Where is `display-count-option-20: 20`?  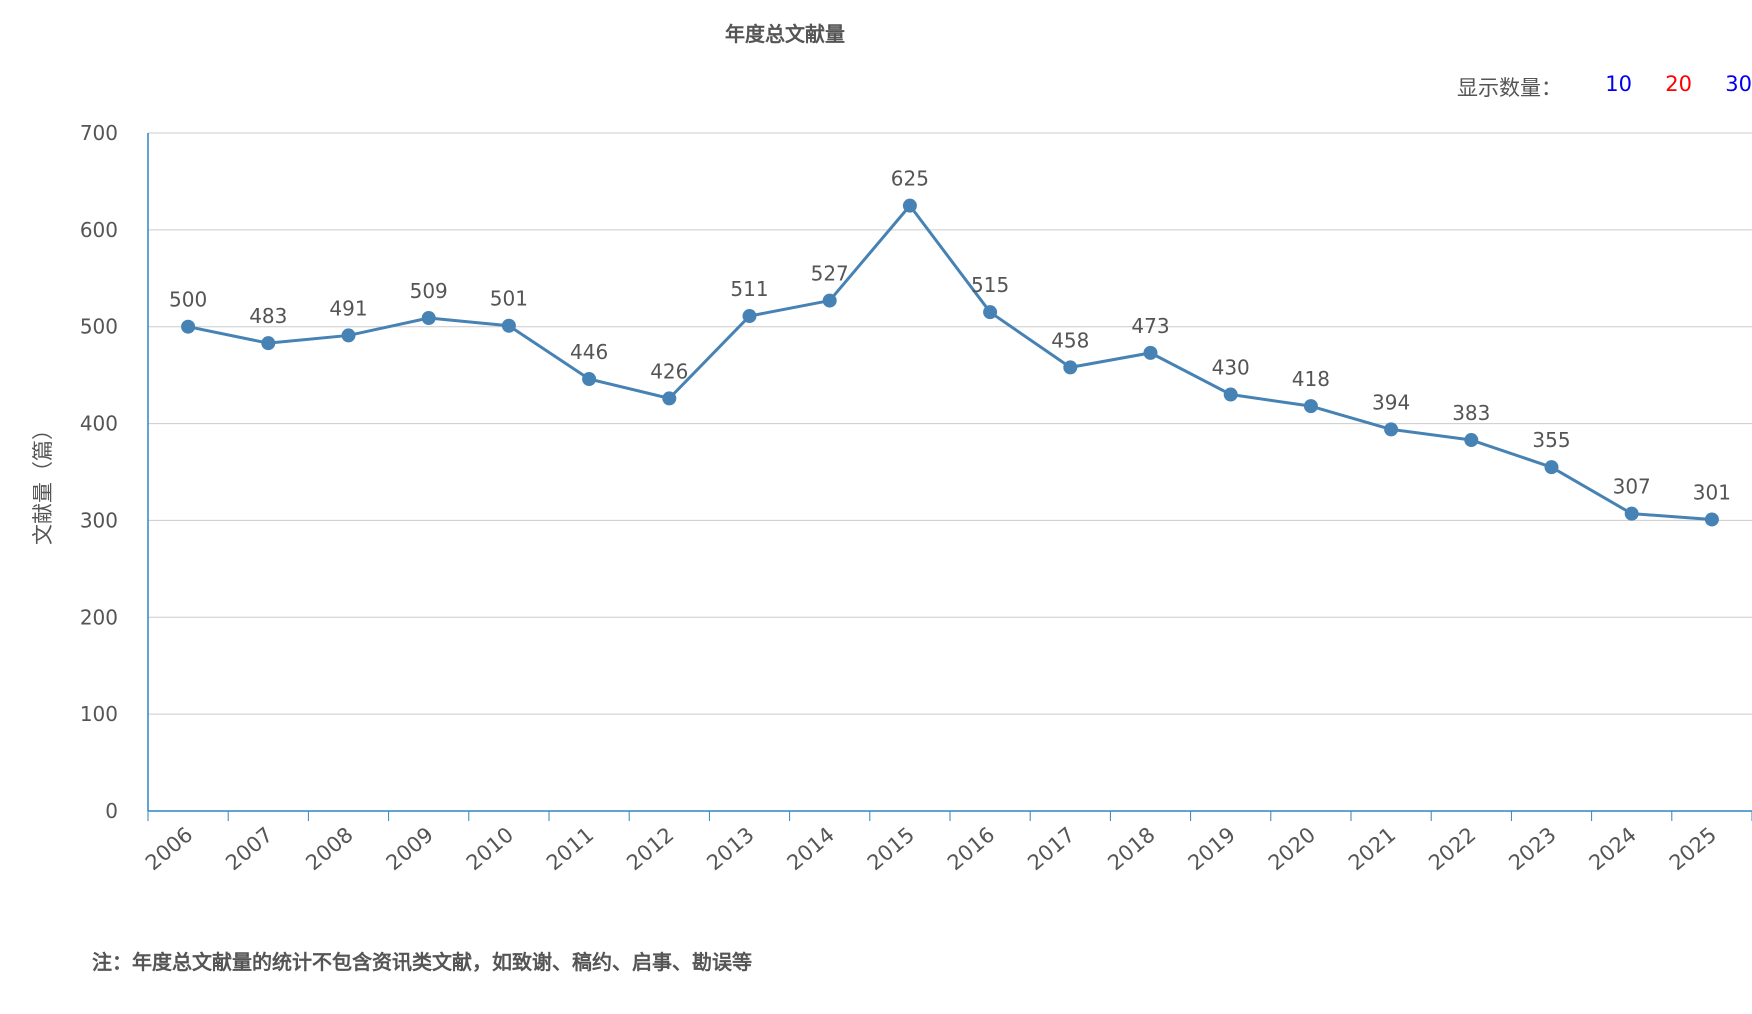
display-count-option-20: 20 is located at coordinates (1678, 84).